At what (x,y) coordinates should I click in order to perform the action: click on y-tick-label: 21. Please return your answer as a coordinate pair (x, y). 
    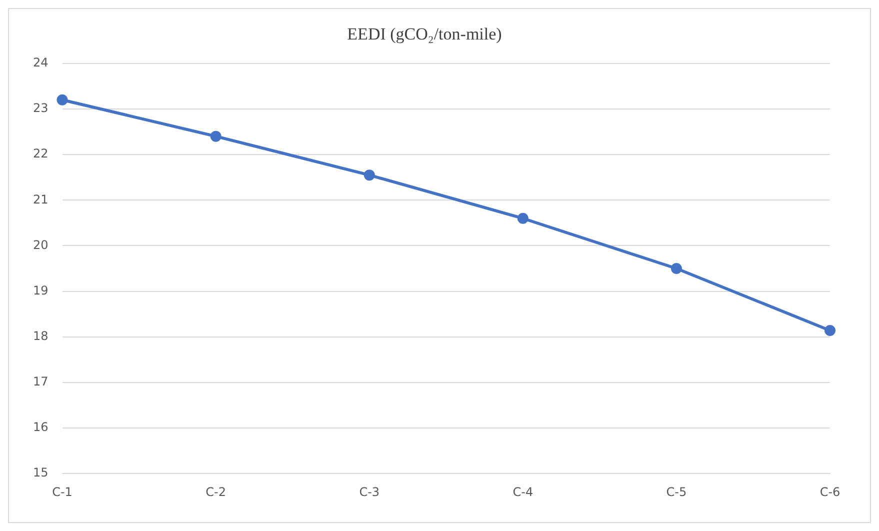
    Looking at the image, I should click on (40, 199).